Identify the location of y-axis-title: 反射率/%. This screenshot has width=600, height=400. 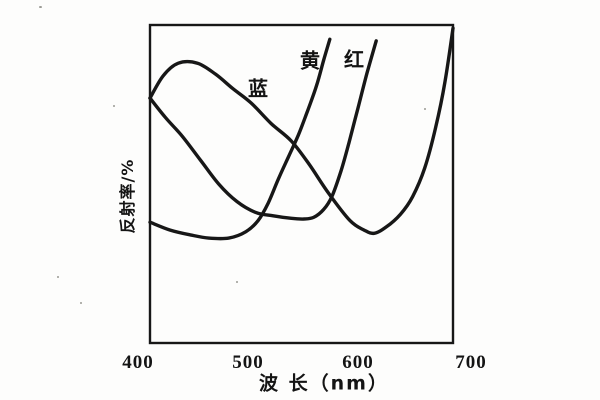
(127, 196).